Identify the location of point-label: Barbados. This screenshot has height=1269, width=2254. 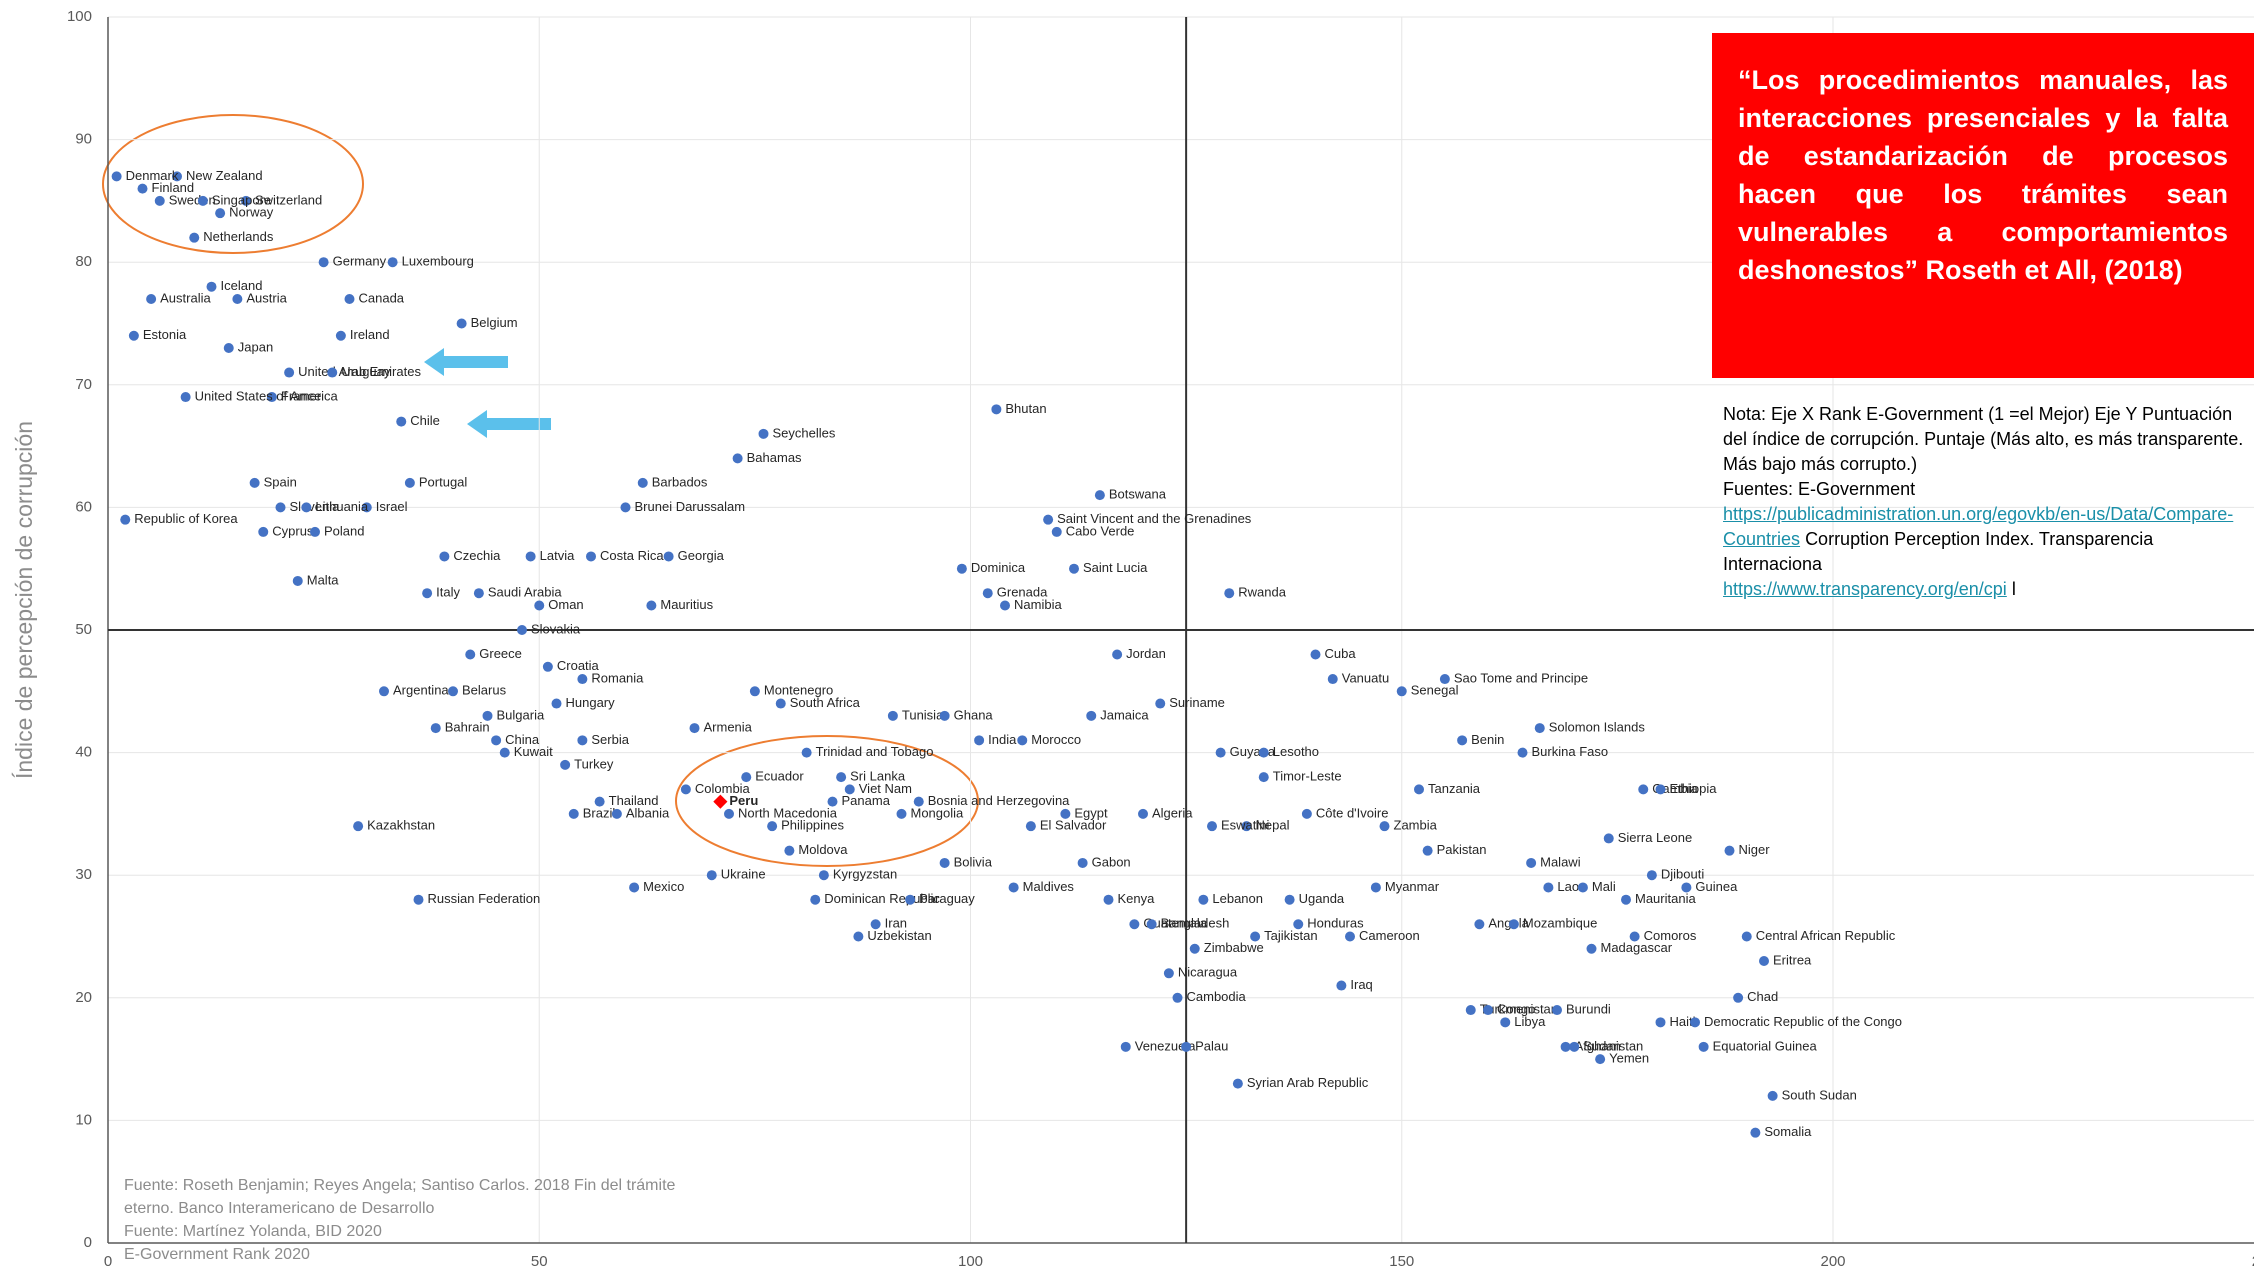
(680, 481).